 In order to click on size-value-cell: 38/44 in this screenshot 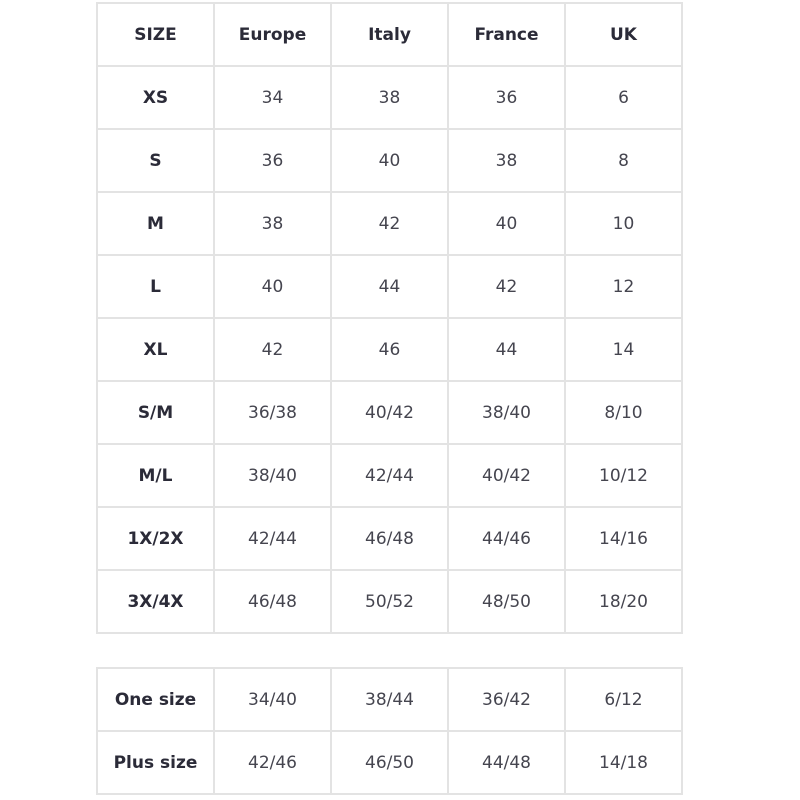, I will do `click(389, 699)`.